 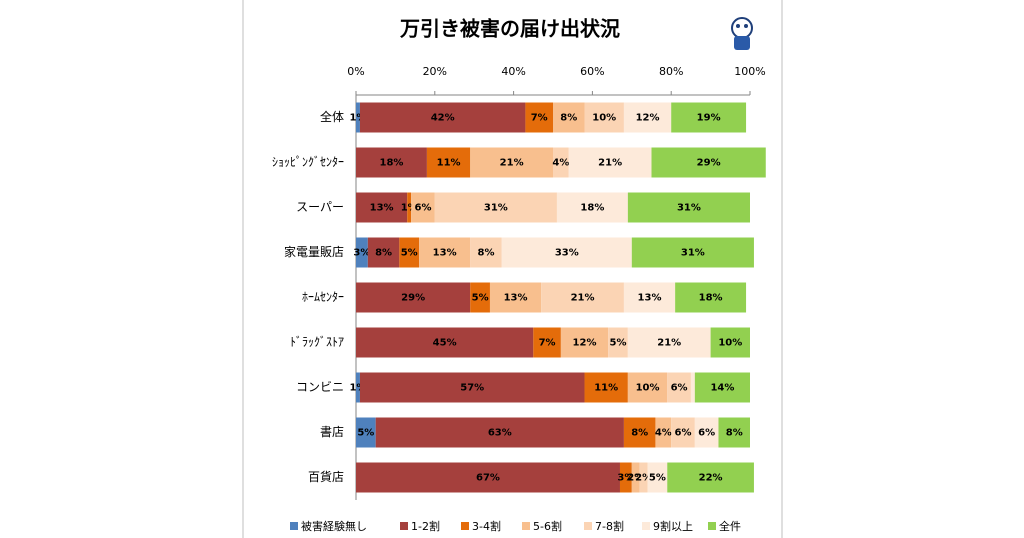 I want to click on value-label: 57%, so click(x=472, y=388).